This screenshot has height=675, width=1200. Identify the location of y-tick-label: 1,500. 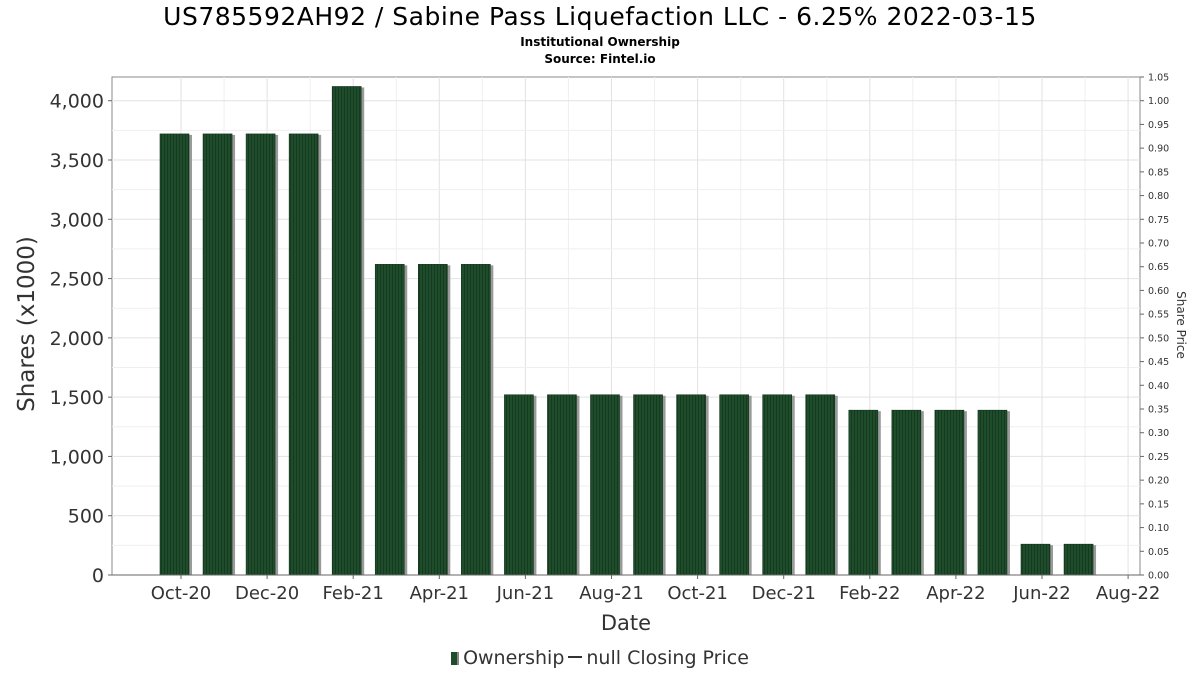
(77, 398).